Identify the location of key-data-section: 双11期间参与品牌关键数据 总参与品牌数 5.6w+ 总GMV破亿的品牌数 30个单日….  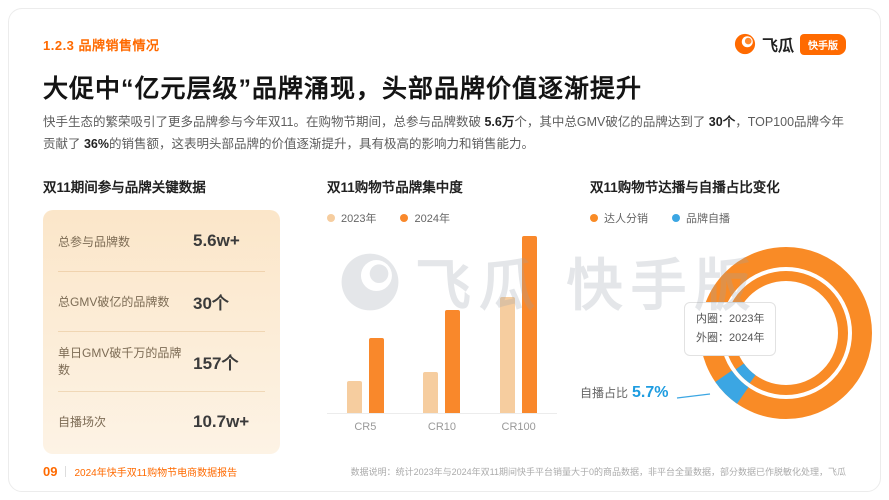
(161, 315).